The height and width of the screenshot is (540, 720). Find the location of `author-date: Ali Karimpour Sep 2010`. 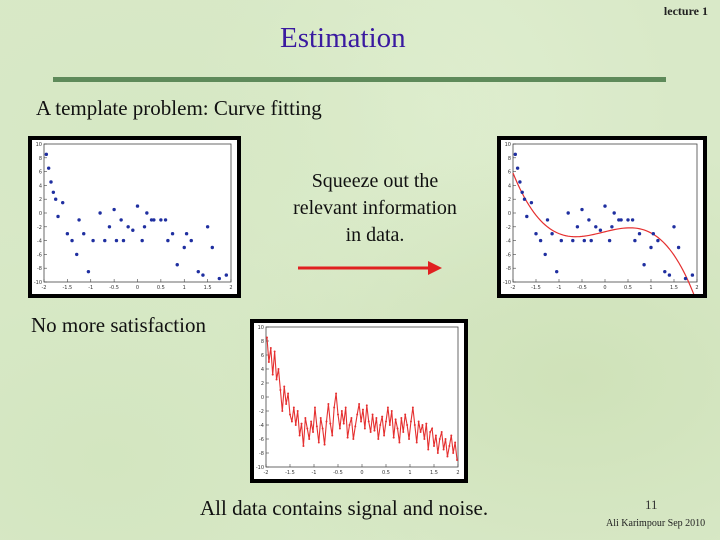

author-date: Ali Karimpour Sep 2010 is located at coordinates (656, 523).